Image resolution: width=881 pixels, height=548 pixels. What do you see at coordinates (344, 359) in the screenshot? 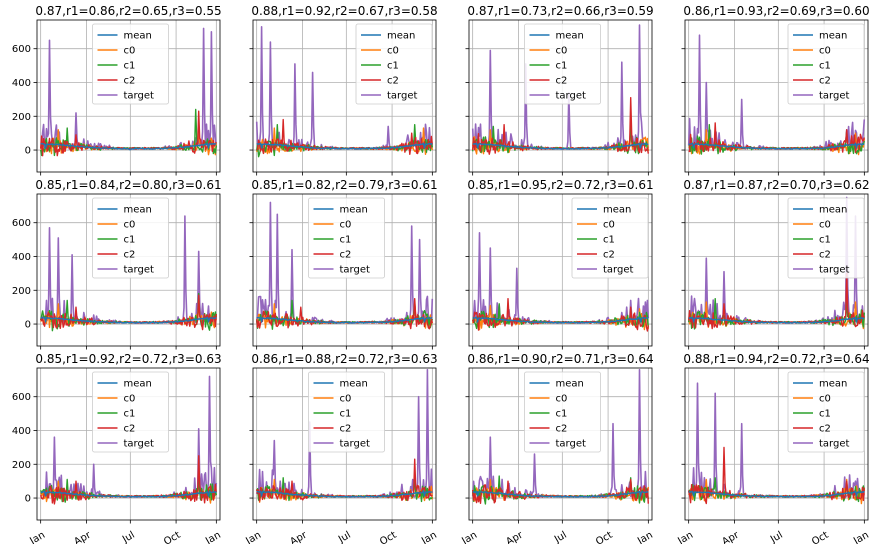
I see `subplot-title: 0.86,r1=0.88,r2=0.72,r3=0.63` at bounding box center [344, 359].